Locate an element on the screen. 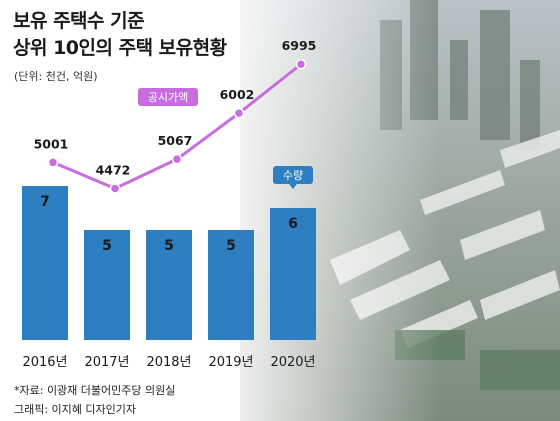  chart-title-line1: 보유 주택수 기준 is located at coordinates (79, 21).